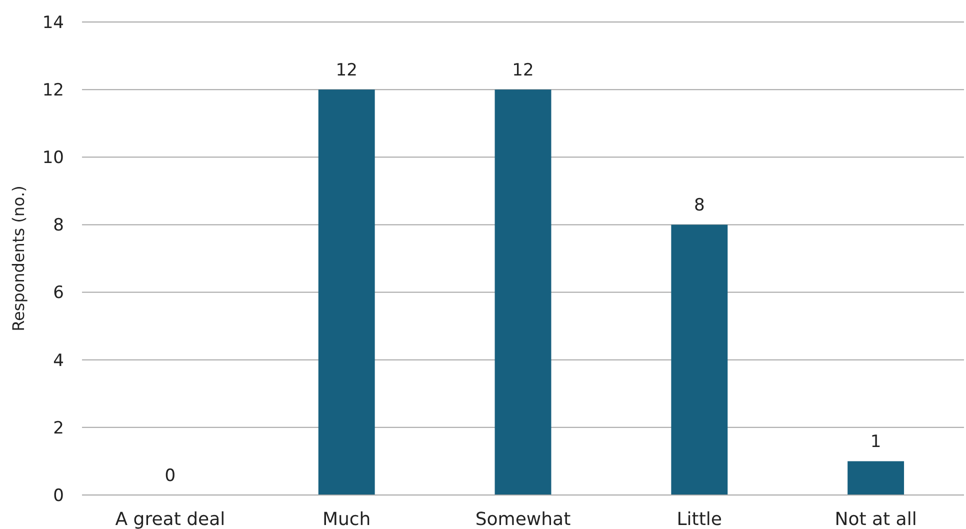  What do you see at coordinates (876, 442) in the screenshot?
I see `data-label: 1` at bounding box center [876, 442].